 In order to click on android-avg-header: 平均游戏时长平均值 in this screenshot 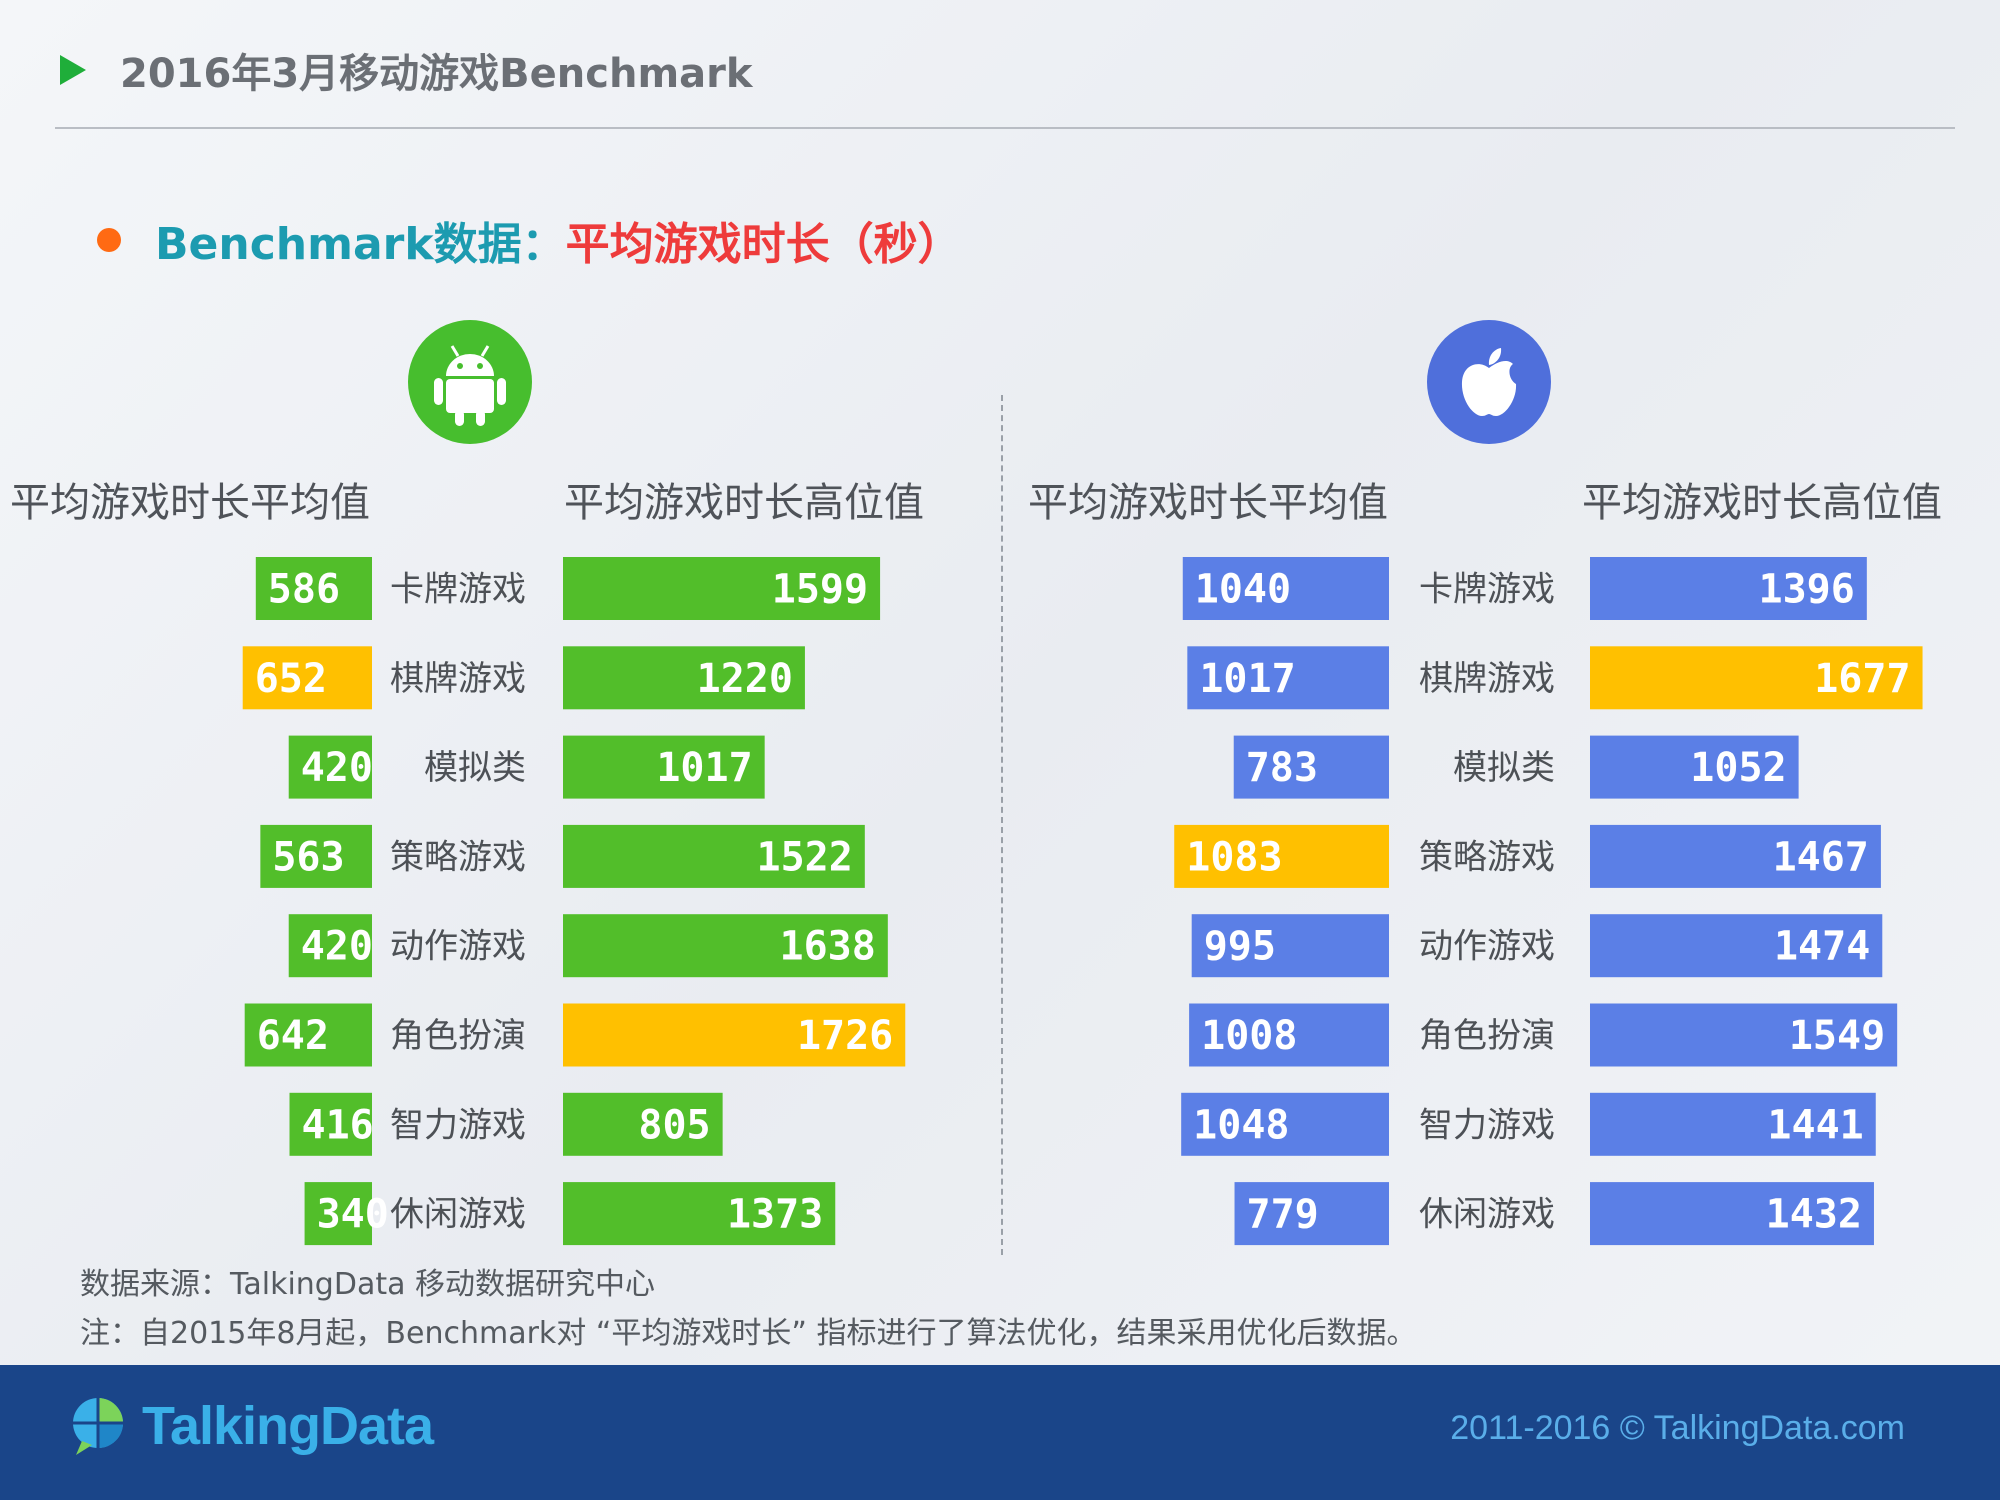, I will do `click(190, 503)`.